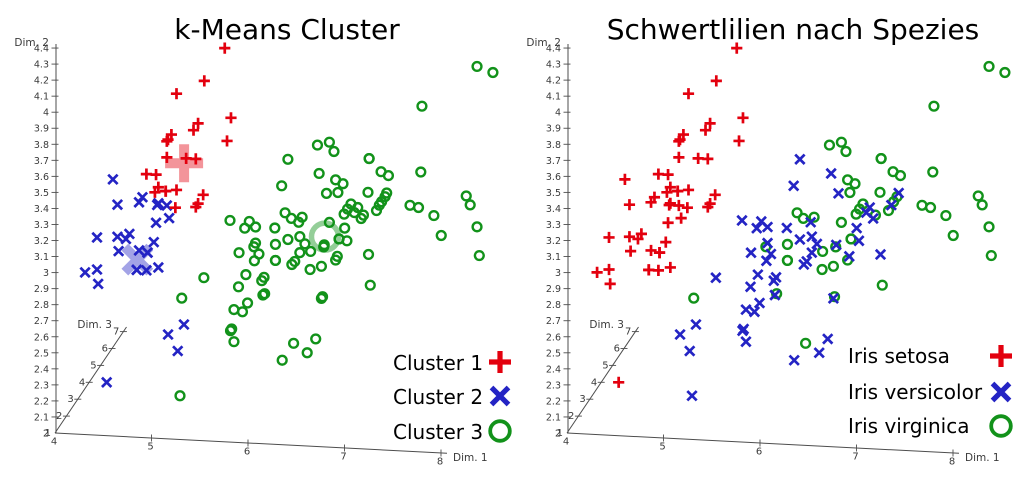 Image resolution: width=1024 pixels, height=479 pixels. What do you see at coordinates (41, 161) in the screenshot?
I see `dim2-tick-label: 3.7` at bounding box center [41, 161].